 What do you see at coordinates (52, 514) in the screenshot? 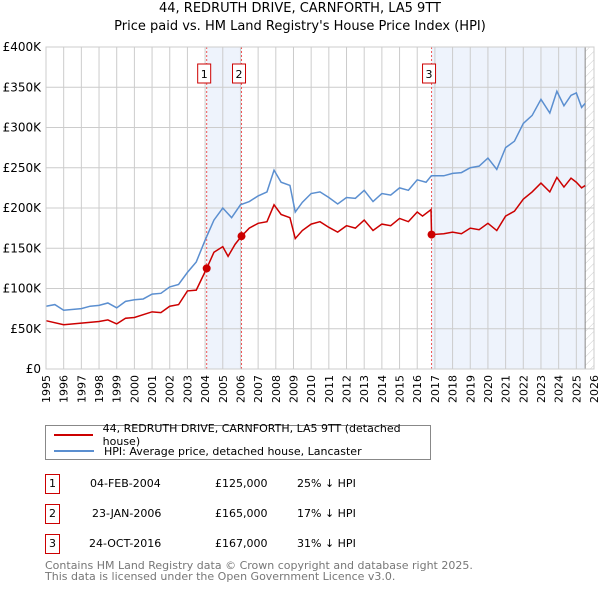
I see `sale-marker-badge: 2` at bounding box center [52, 514].